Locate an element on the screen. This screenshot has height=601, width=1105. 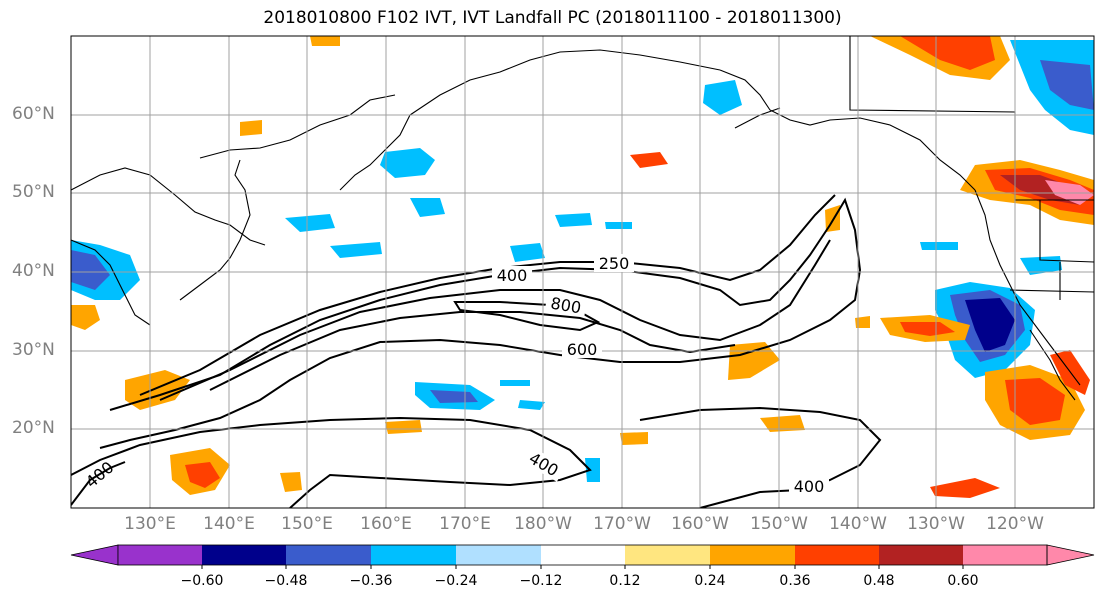
contour-600-inner is located at coordinates (472, 351).